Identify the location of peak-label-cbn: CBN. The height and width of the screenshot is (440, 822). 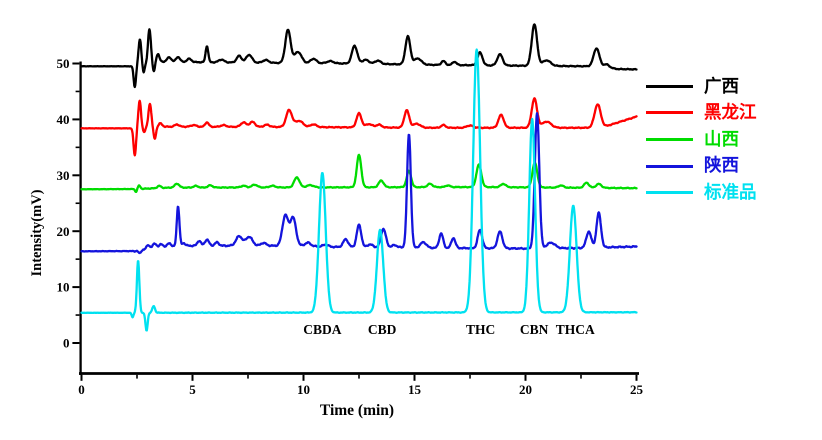
(534, 329).